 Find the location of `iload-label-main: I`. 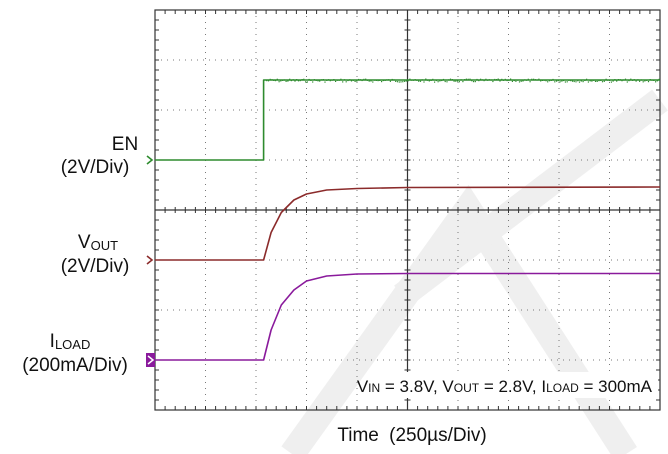

iload-label-main: I is located at coordinates (52, 341).